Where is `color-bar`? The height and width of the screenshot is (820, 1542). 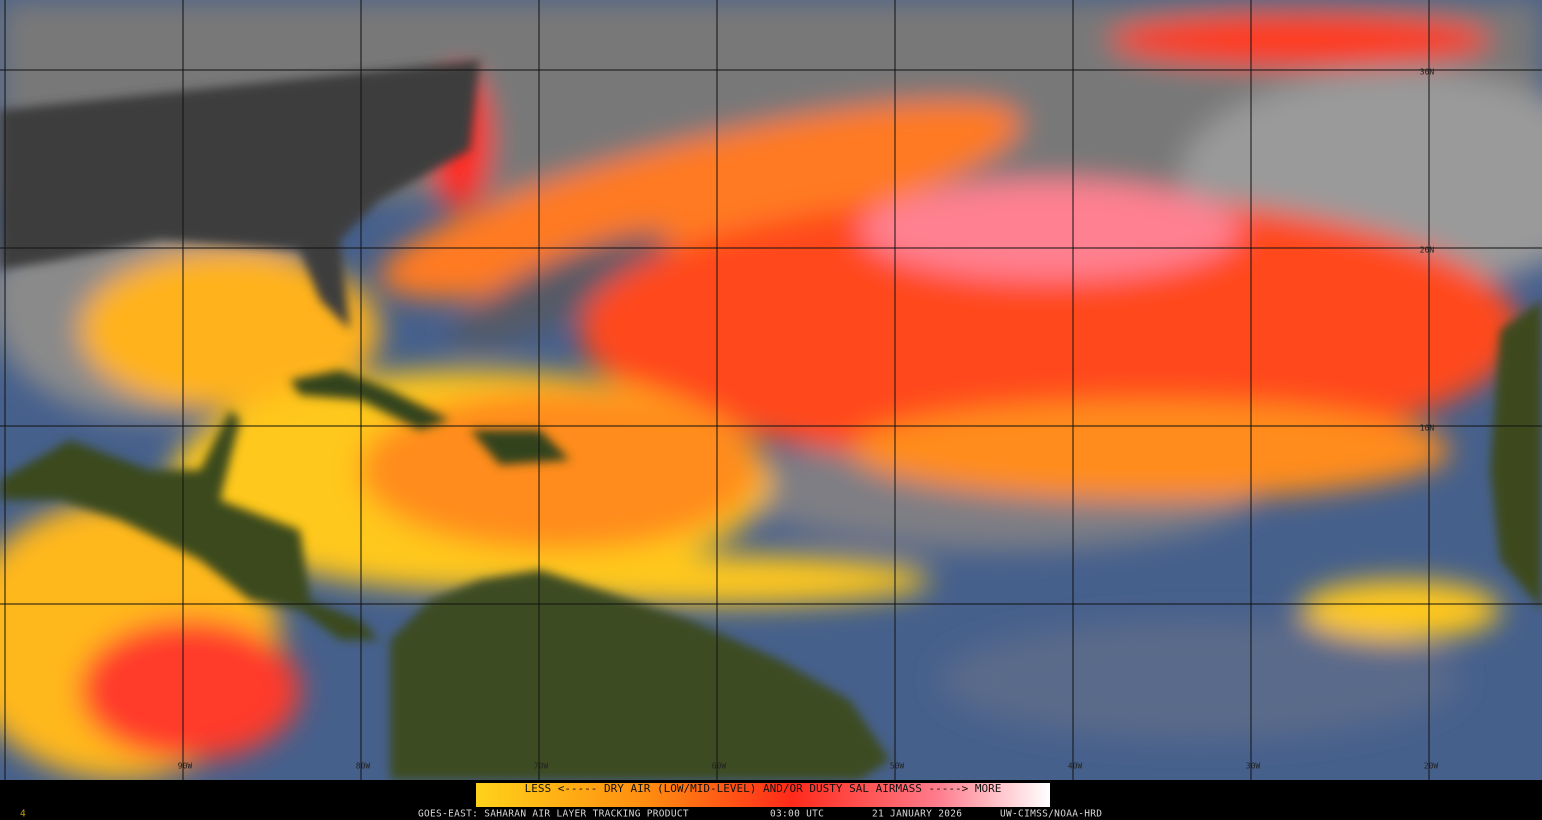 color-bar is located at coordinates (763, 795).